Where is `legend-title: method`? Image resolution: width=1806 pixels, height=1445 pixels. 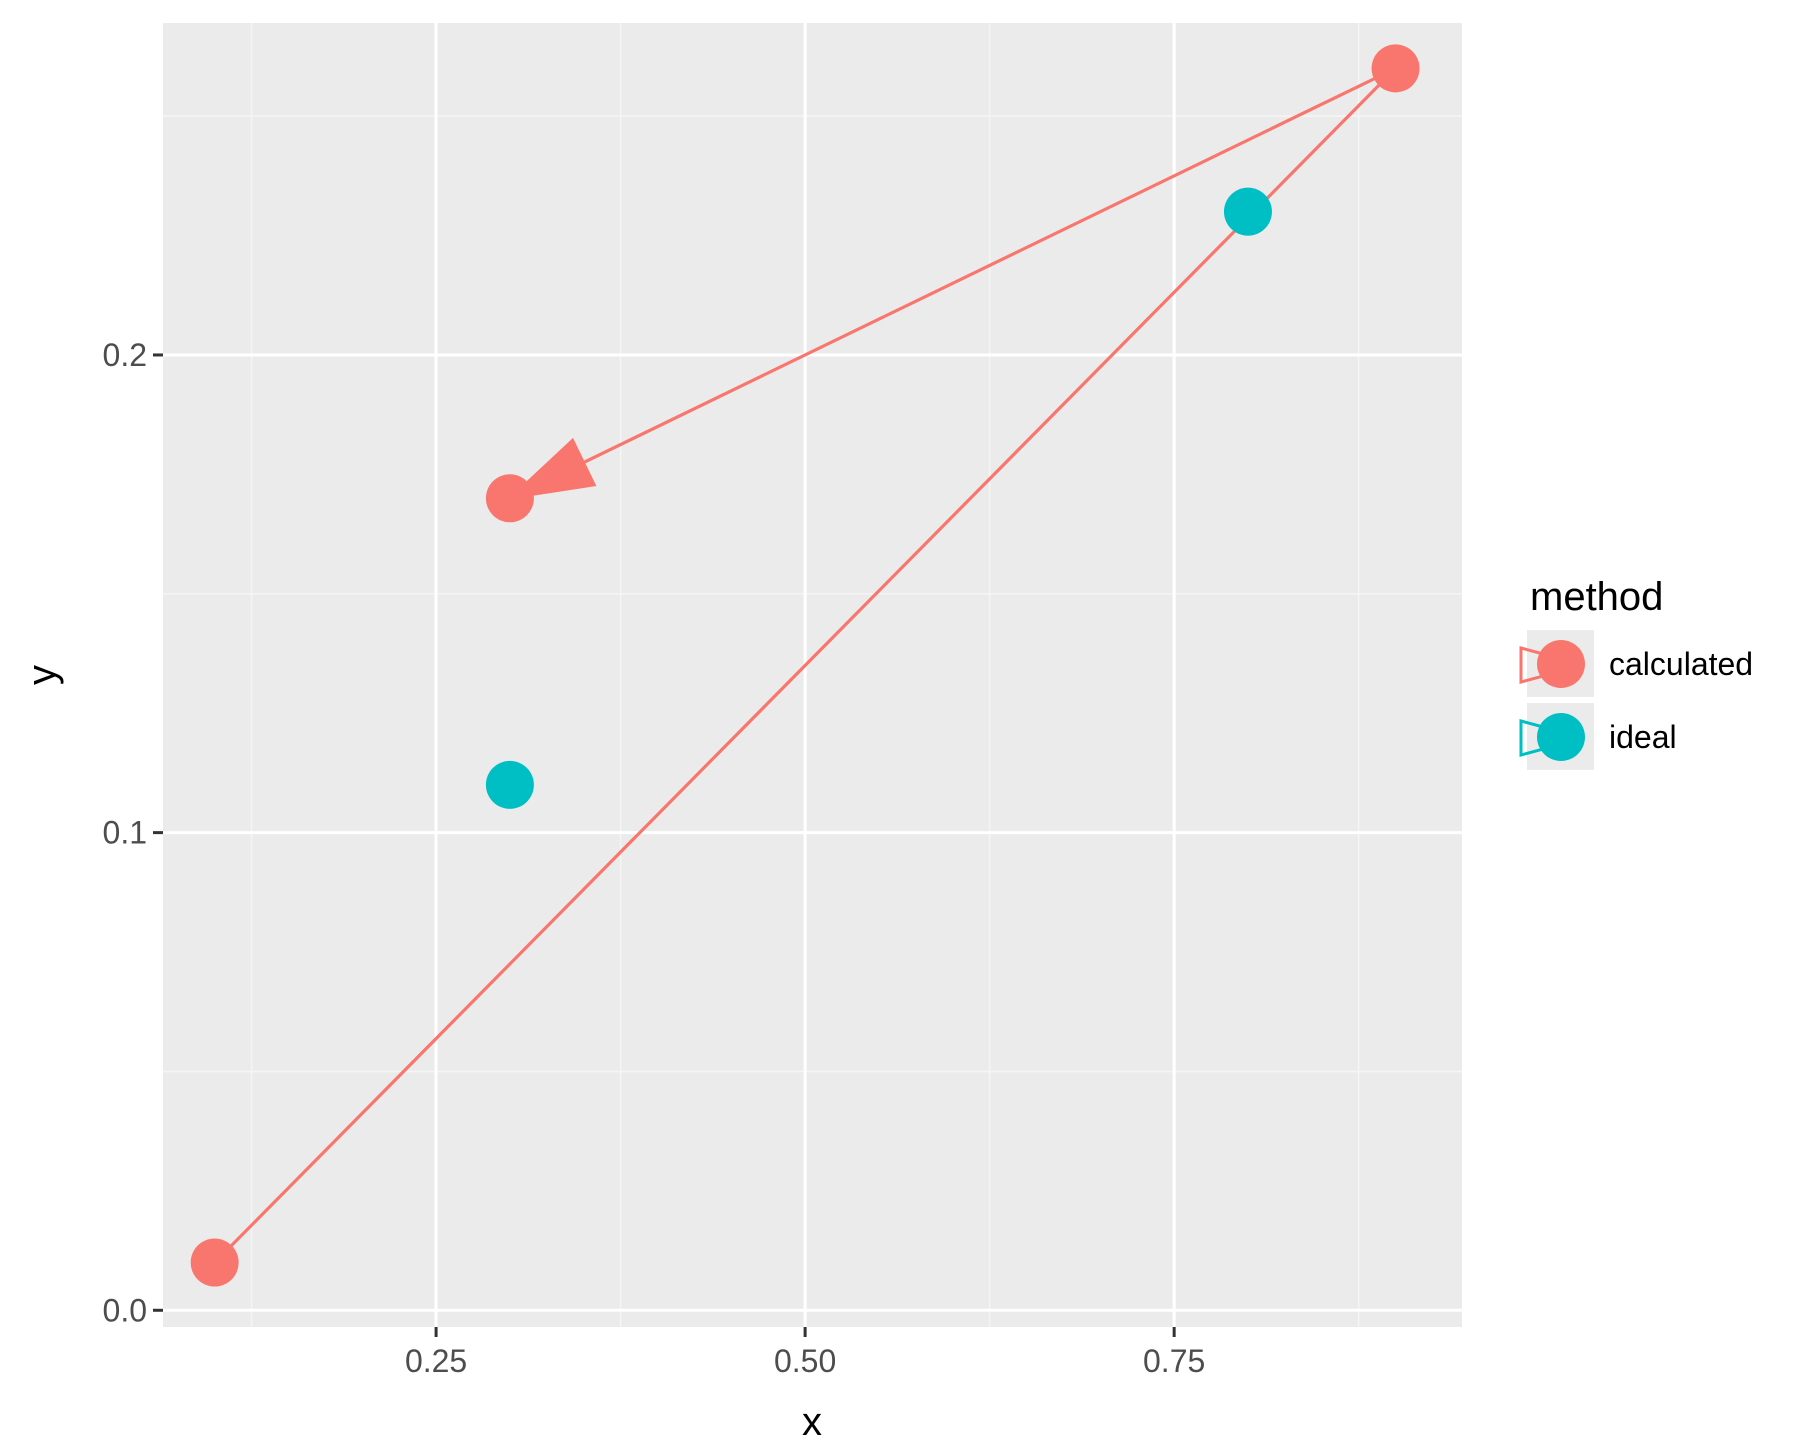
legend-title: method is located at coordinates (1596, 597).